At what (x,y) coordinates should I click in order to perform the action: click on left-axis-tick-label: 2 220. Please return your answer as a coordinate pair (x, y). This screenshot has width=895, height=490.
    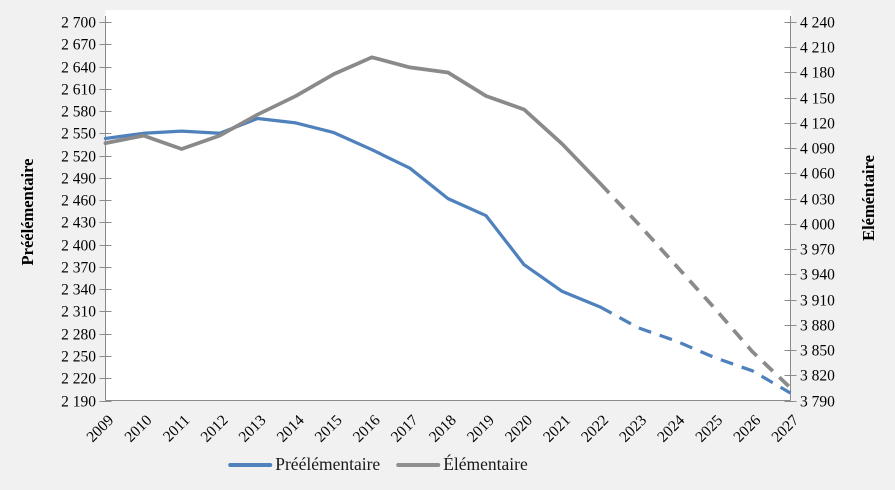
    Looking at the image, I should click on (78, 379).